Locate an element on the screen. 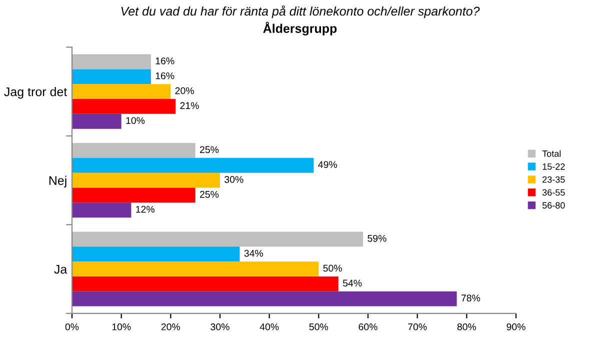 The image size is (600, 337). legend-label: 15-22 is located at coordinates (553, 166).